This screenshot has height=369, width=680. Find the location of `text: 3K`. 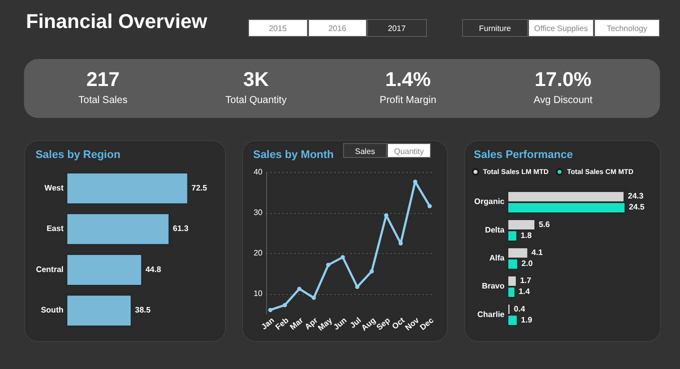

text: 3K is located at coordinates (256, 80).